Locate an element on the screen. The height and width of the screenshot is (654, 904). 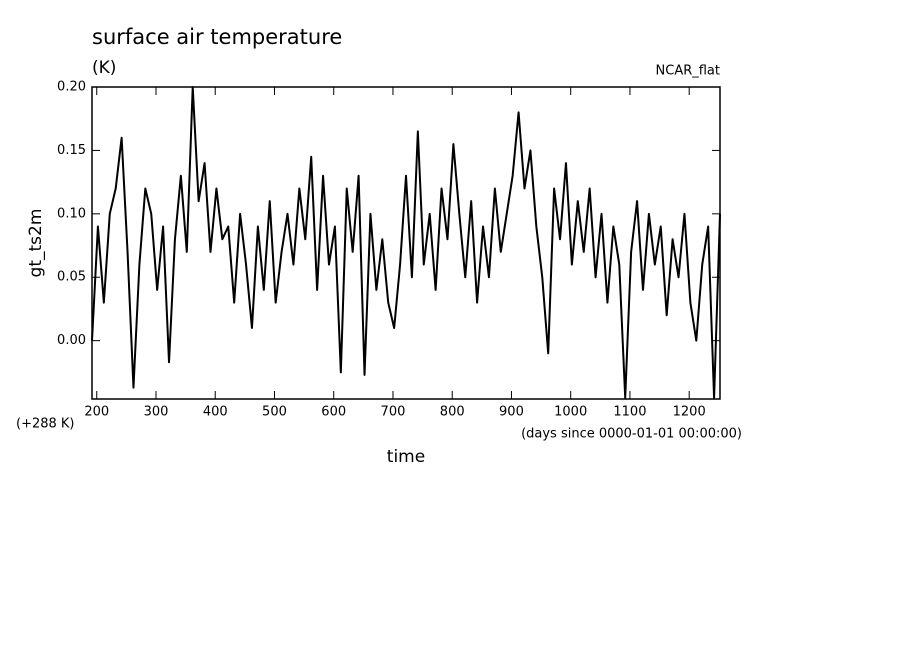
y-tick-label: 0.05 is located at coordinates (71, 277).